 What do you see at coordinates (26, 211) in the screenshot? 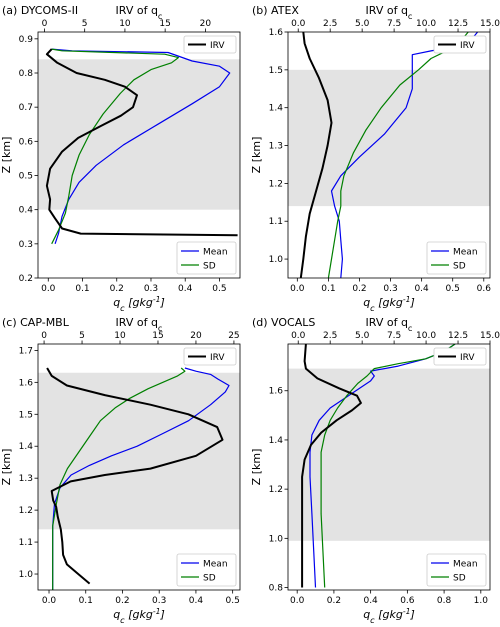
I see `y-tick-label: 0.4` at bounding box center [26, 211].